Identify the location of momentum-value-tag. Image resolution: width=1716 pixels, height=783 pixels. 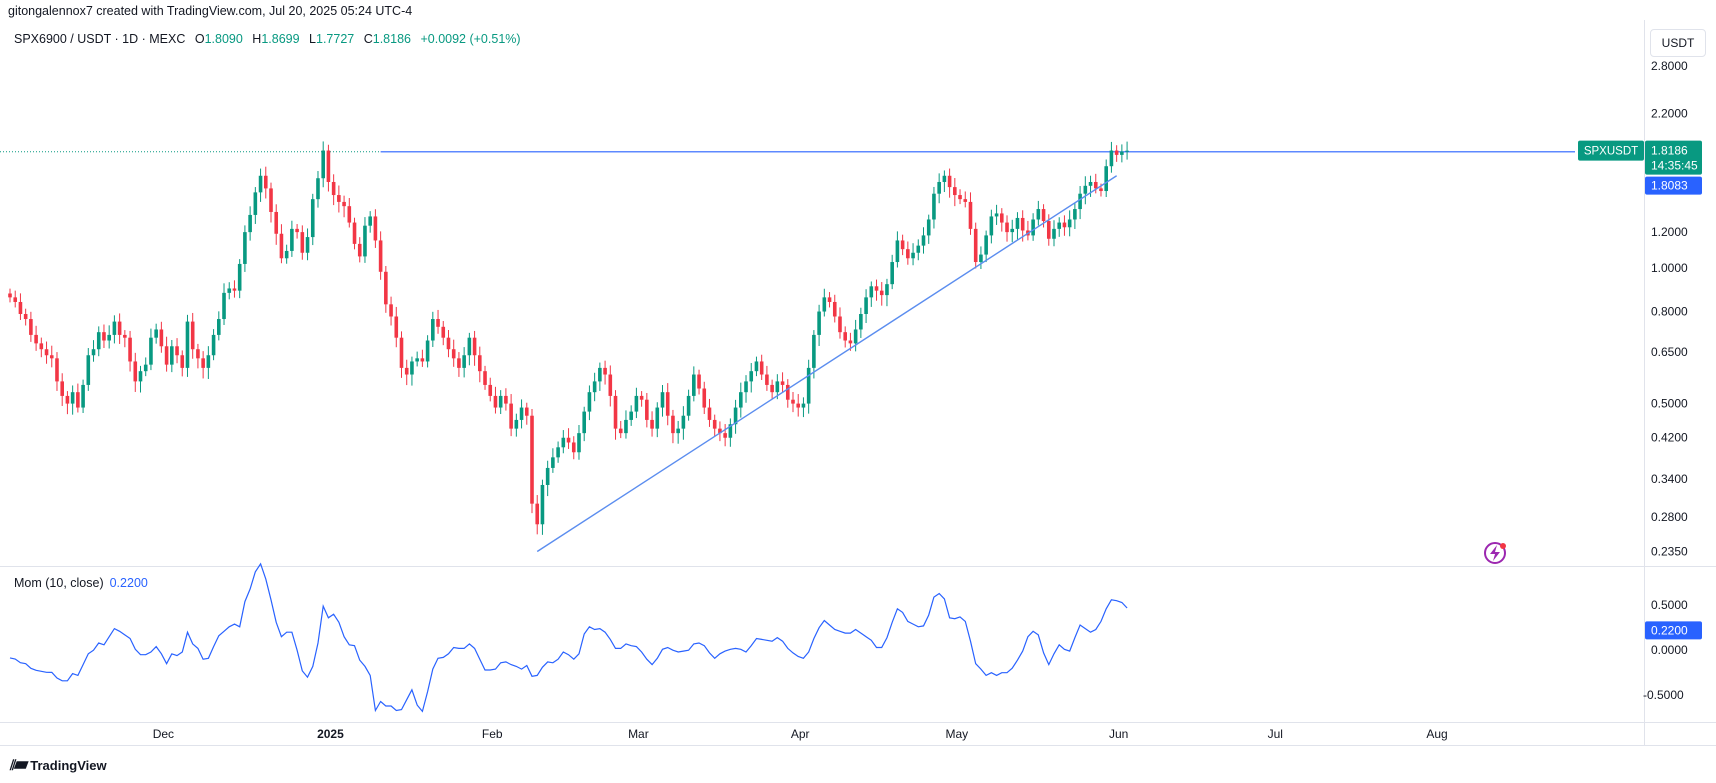
(1673, 630).